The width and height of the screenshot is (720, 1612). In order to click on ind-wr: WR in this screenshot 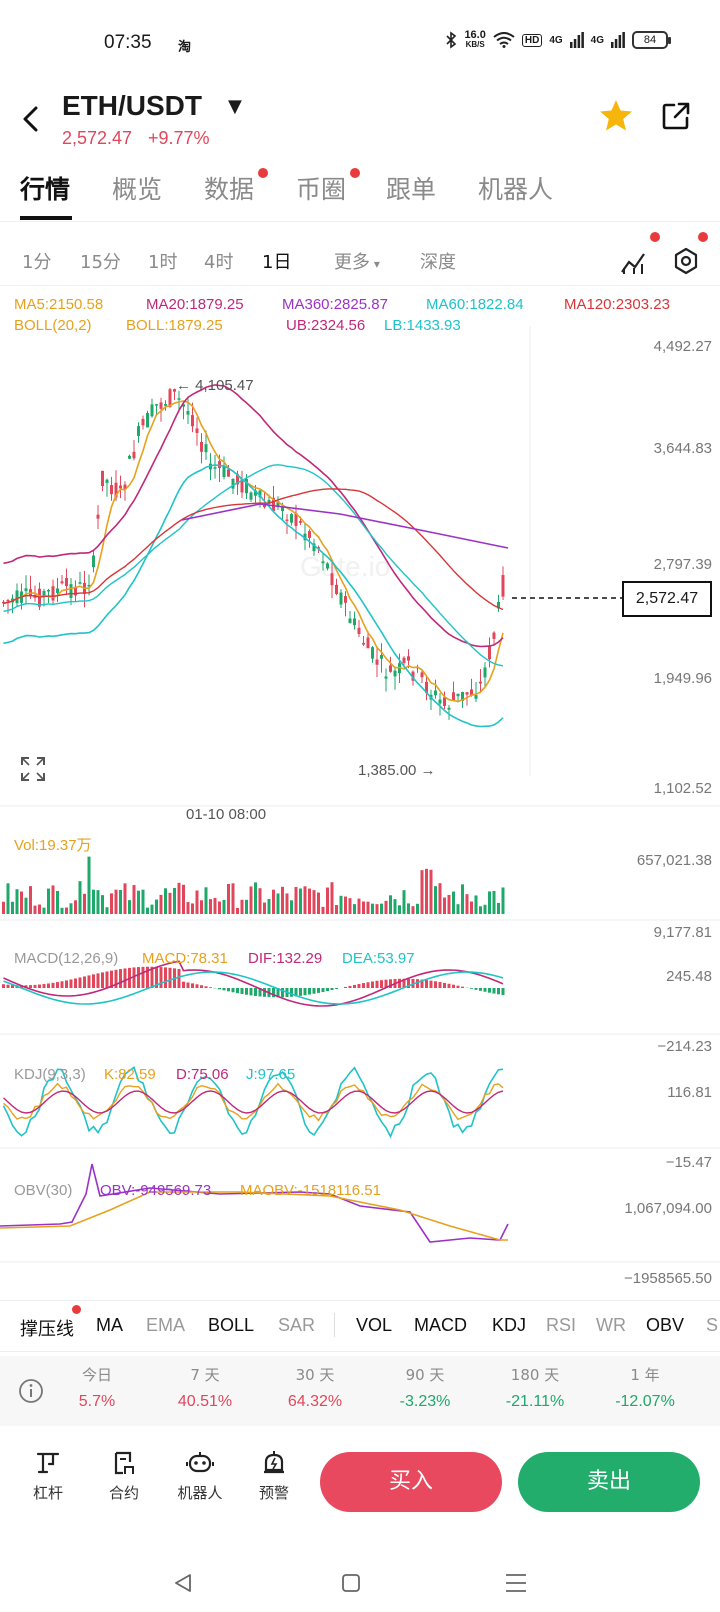, I will do `click(611, 1325)`.